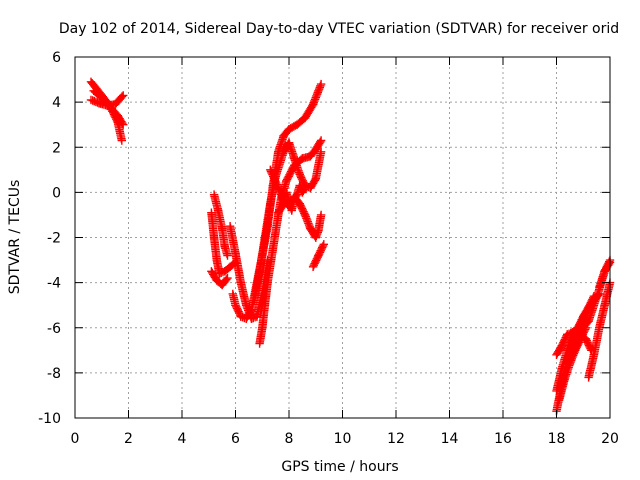 The width and height of the screenshot is (640, 480). What do you see at coordinates (128, 439) in the screenshot?
I see `x-tick-label: 2` at bounding box center [128, 439].